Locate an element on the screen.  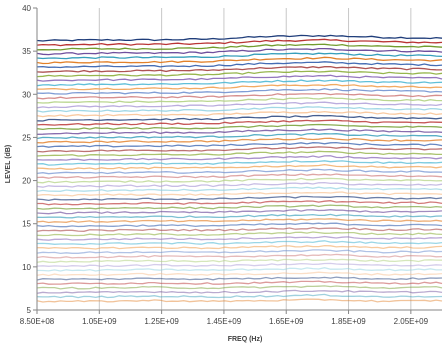
y-tick-label: 5 is located at coordinates (29, 310).